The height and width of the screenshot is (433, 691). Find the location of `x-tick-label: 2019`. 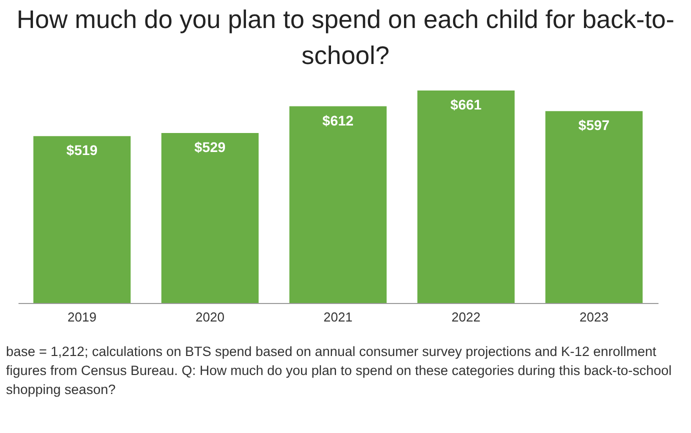

x-tick-label: 2019 is located at coordinates (82, 317).